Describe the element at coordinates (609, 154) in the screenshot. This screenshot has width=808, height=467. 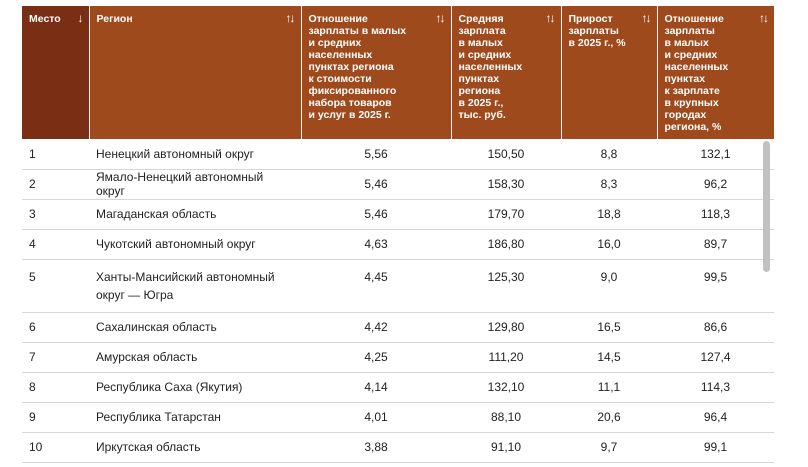
I see `cell-growth: 8,8` at that location.